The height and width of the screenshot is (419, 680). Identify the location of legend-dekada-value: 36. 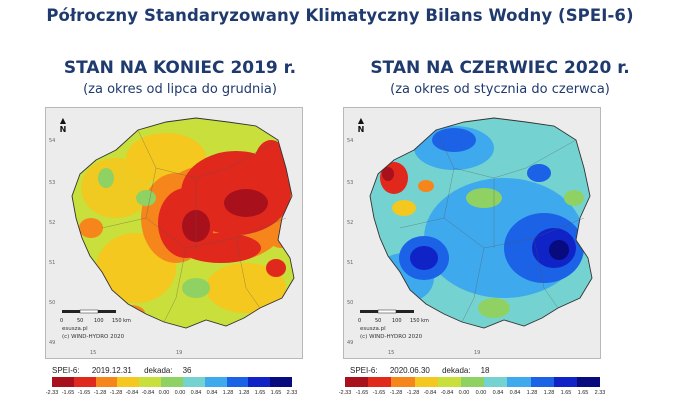
(187, 370).